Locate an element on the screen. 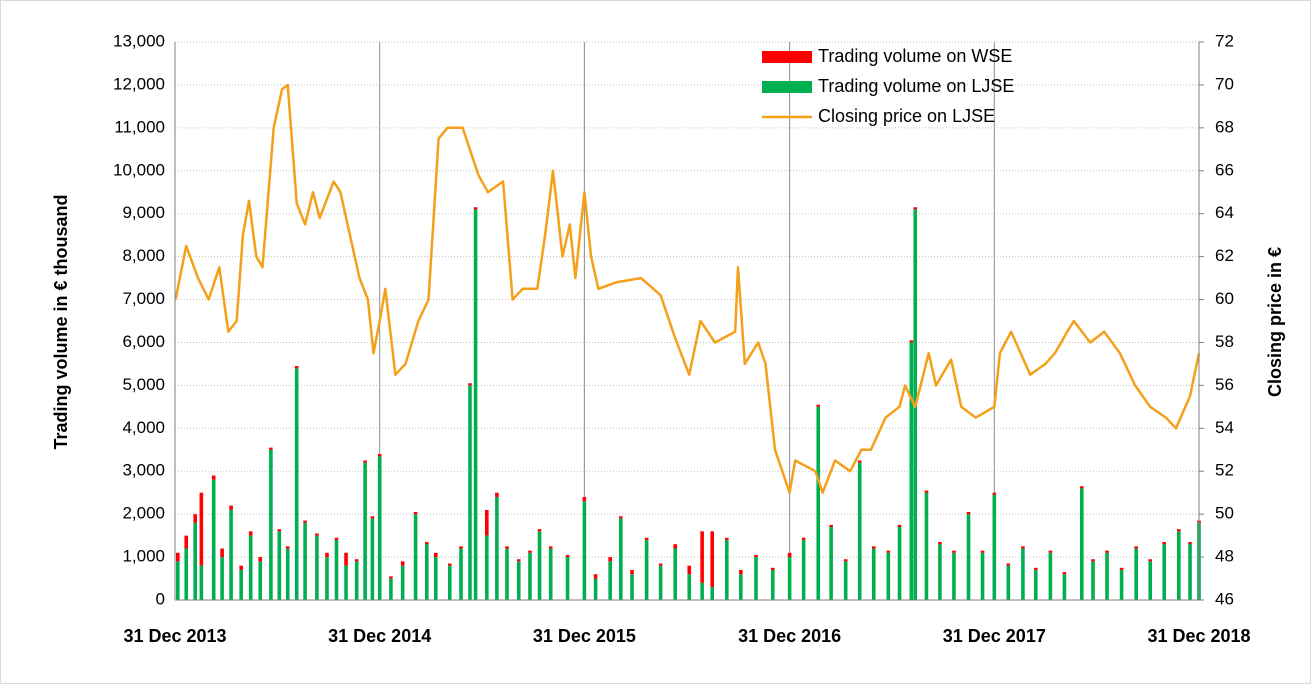 This screenshot has height=689, width=1311. y-tick-label: 9,000 is located at coordinates (143, 212).